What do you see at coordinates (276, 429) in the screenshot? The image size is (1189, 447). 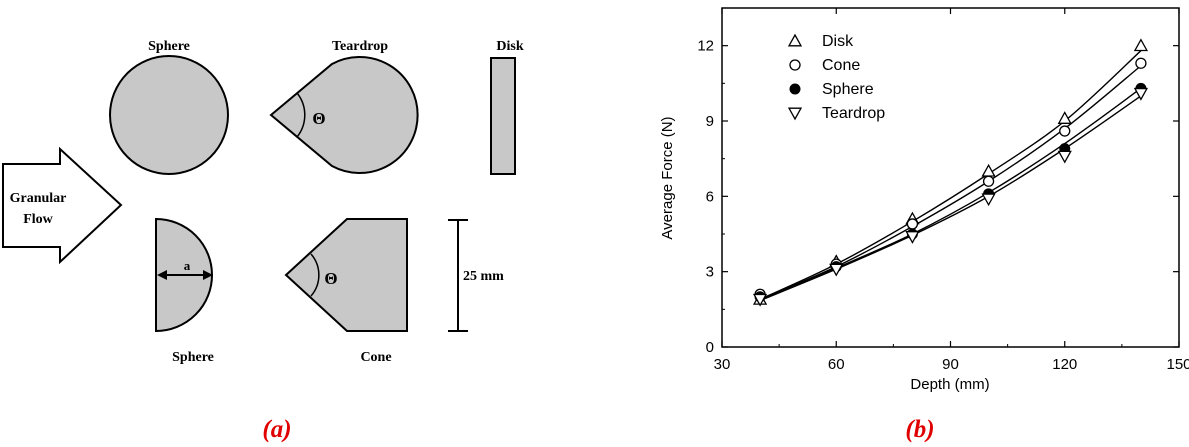 I see `panel-a-caption: (a)` at bounding box center [276, 429].